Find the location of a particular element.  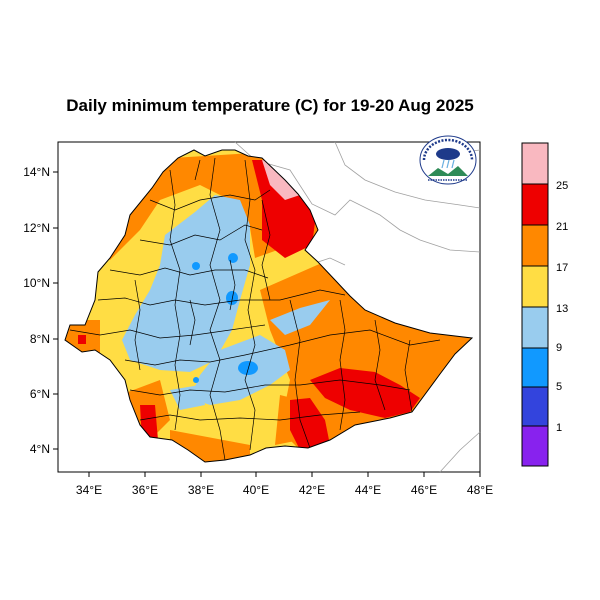

lon-tick-label: 34°E is located at coordinates (89, 490).